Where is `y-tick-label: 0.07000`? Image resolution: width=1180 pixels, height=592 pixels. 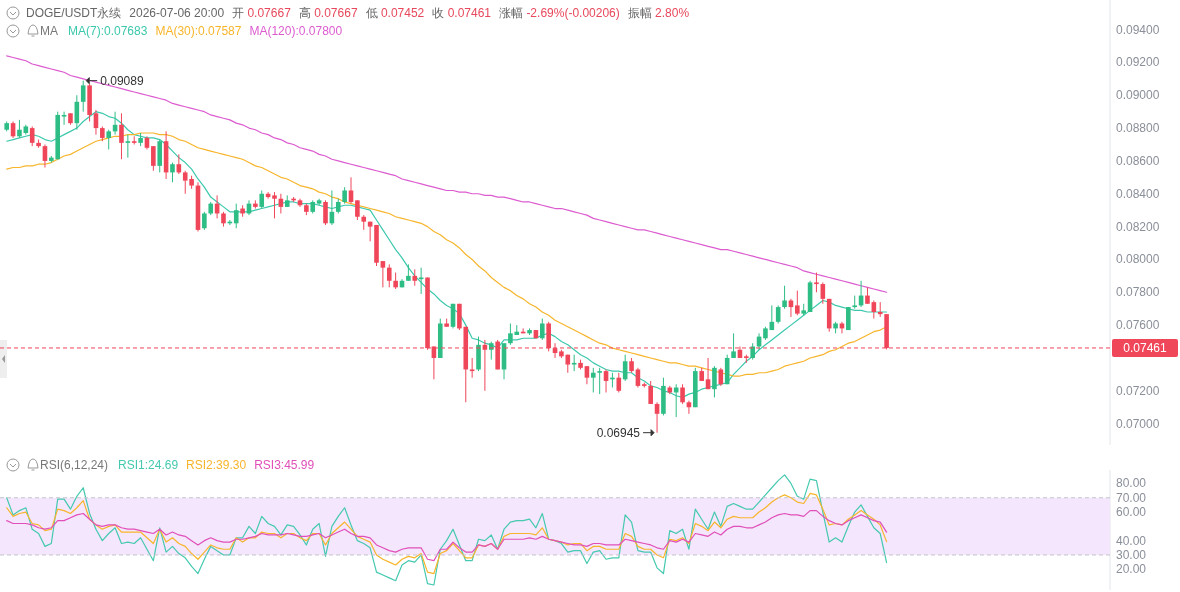 y-tick-label: 0.07000 is located at coordinates (1138, 423).